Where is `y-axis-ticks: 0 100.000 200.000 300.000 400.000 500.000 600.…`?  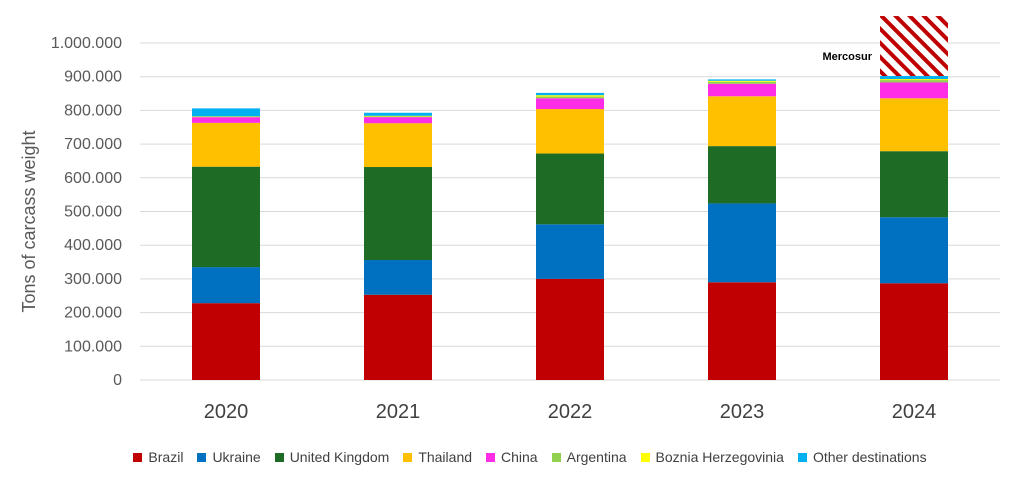 y-axis-ticks: 0 100.000 200.000 300.000 400.000 500.000 600.… is located at coordinates (86, 212).